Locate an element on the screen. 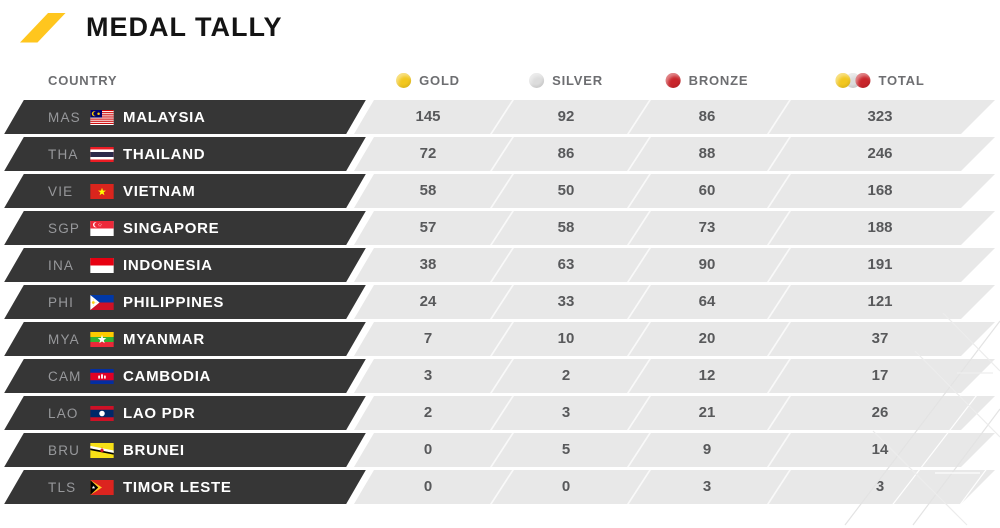  gold-count: 24 is located at coordinates (428, 301).